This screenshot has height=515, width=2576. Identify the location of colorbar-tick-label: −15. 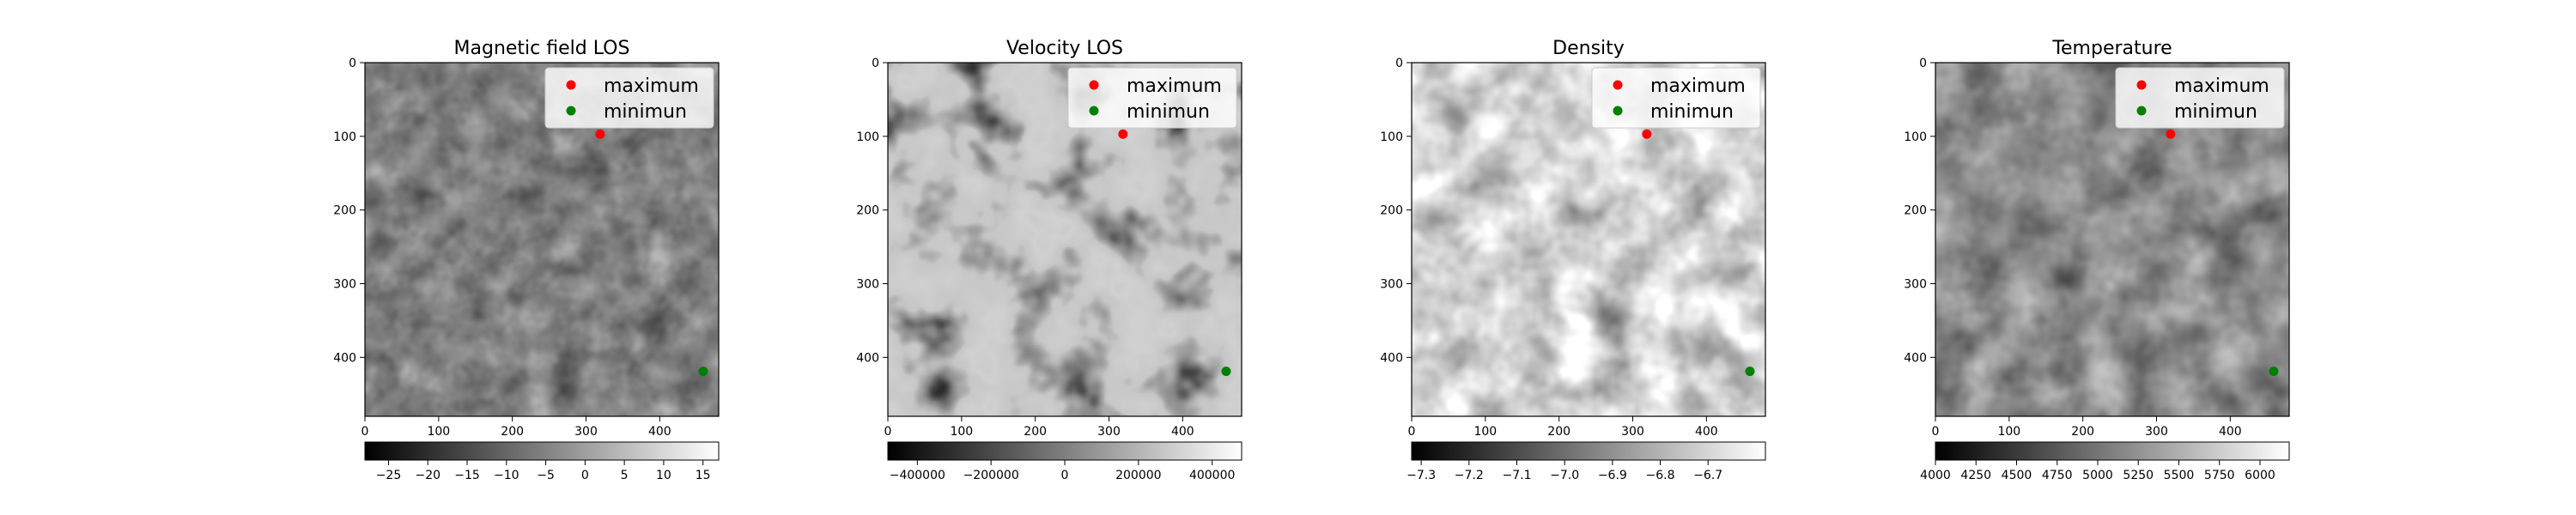
(467, 475).